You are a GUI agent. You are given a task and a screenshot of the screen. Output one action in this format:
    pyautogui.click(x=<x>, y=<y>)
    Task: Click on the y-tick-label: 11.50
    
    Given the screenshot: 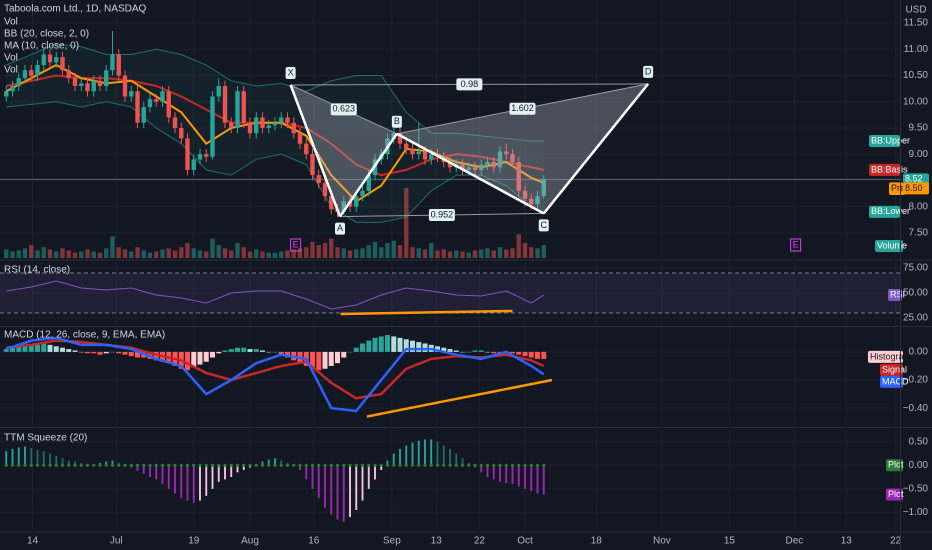 What is the action you would take?
    pyautogui.click(x=916, y=23)
    